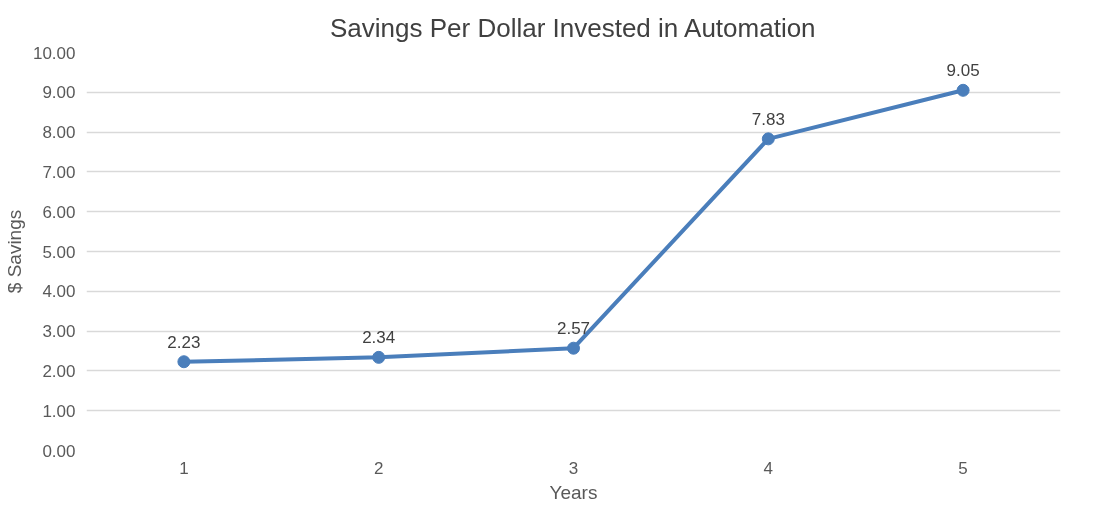 Image resolution: width=1107 pixels, height=522 pixels. What do you see at coordinates (378, 468) in the screenshot?
I see `x-tick-label: 2` at bounding box center [378, 468].